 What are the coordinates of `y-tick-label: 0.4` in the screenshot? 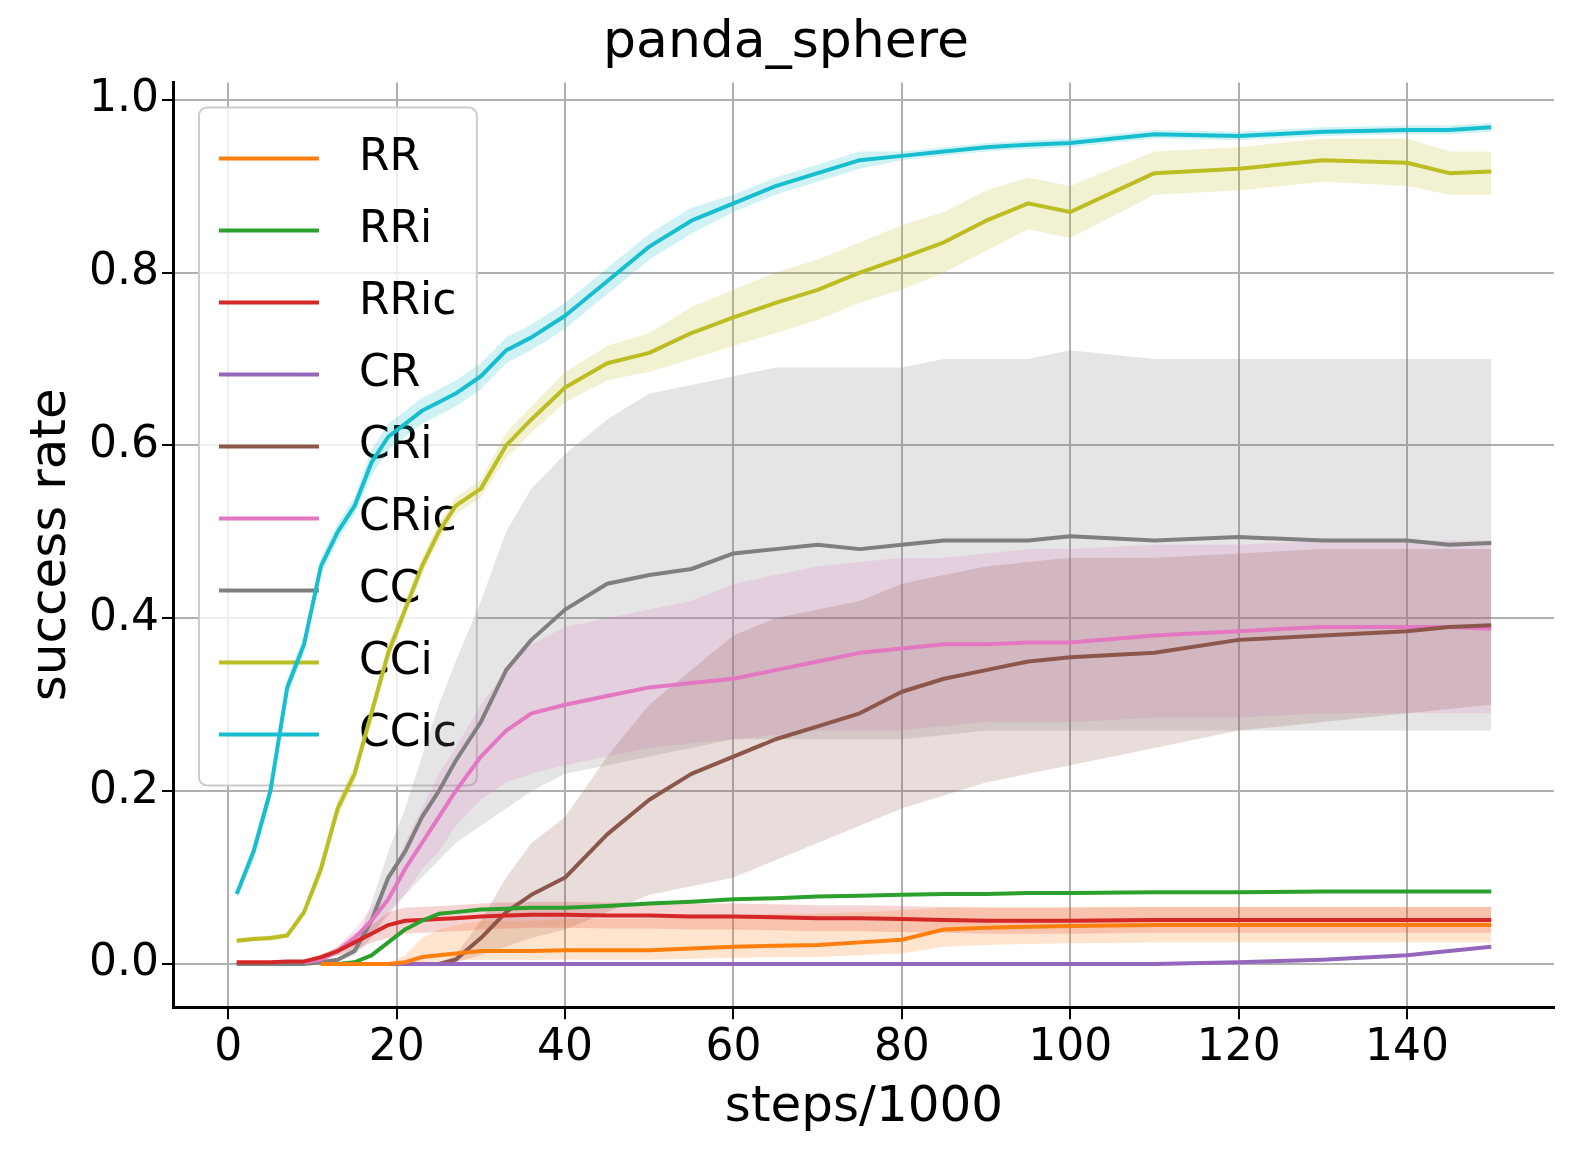 It's located at (123, 614).